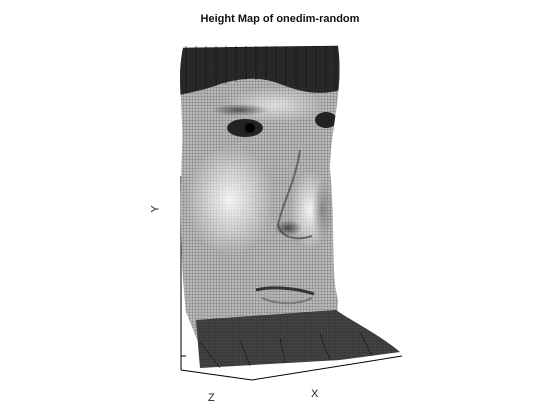  What do you see at coordinates (326, 120) in the screenshot?
I see `right-eye` at bounding box center [326, 120].